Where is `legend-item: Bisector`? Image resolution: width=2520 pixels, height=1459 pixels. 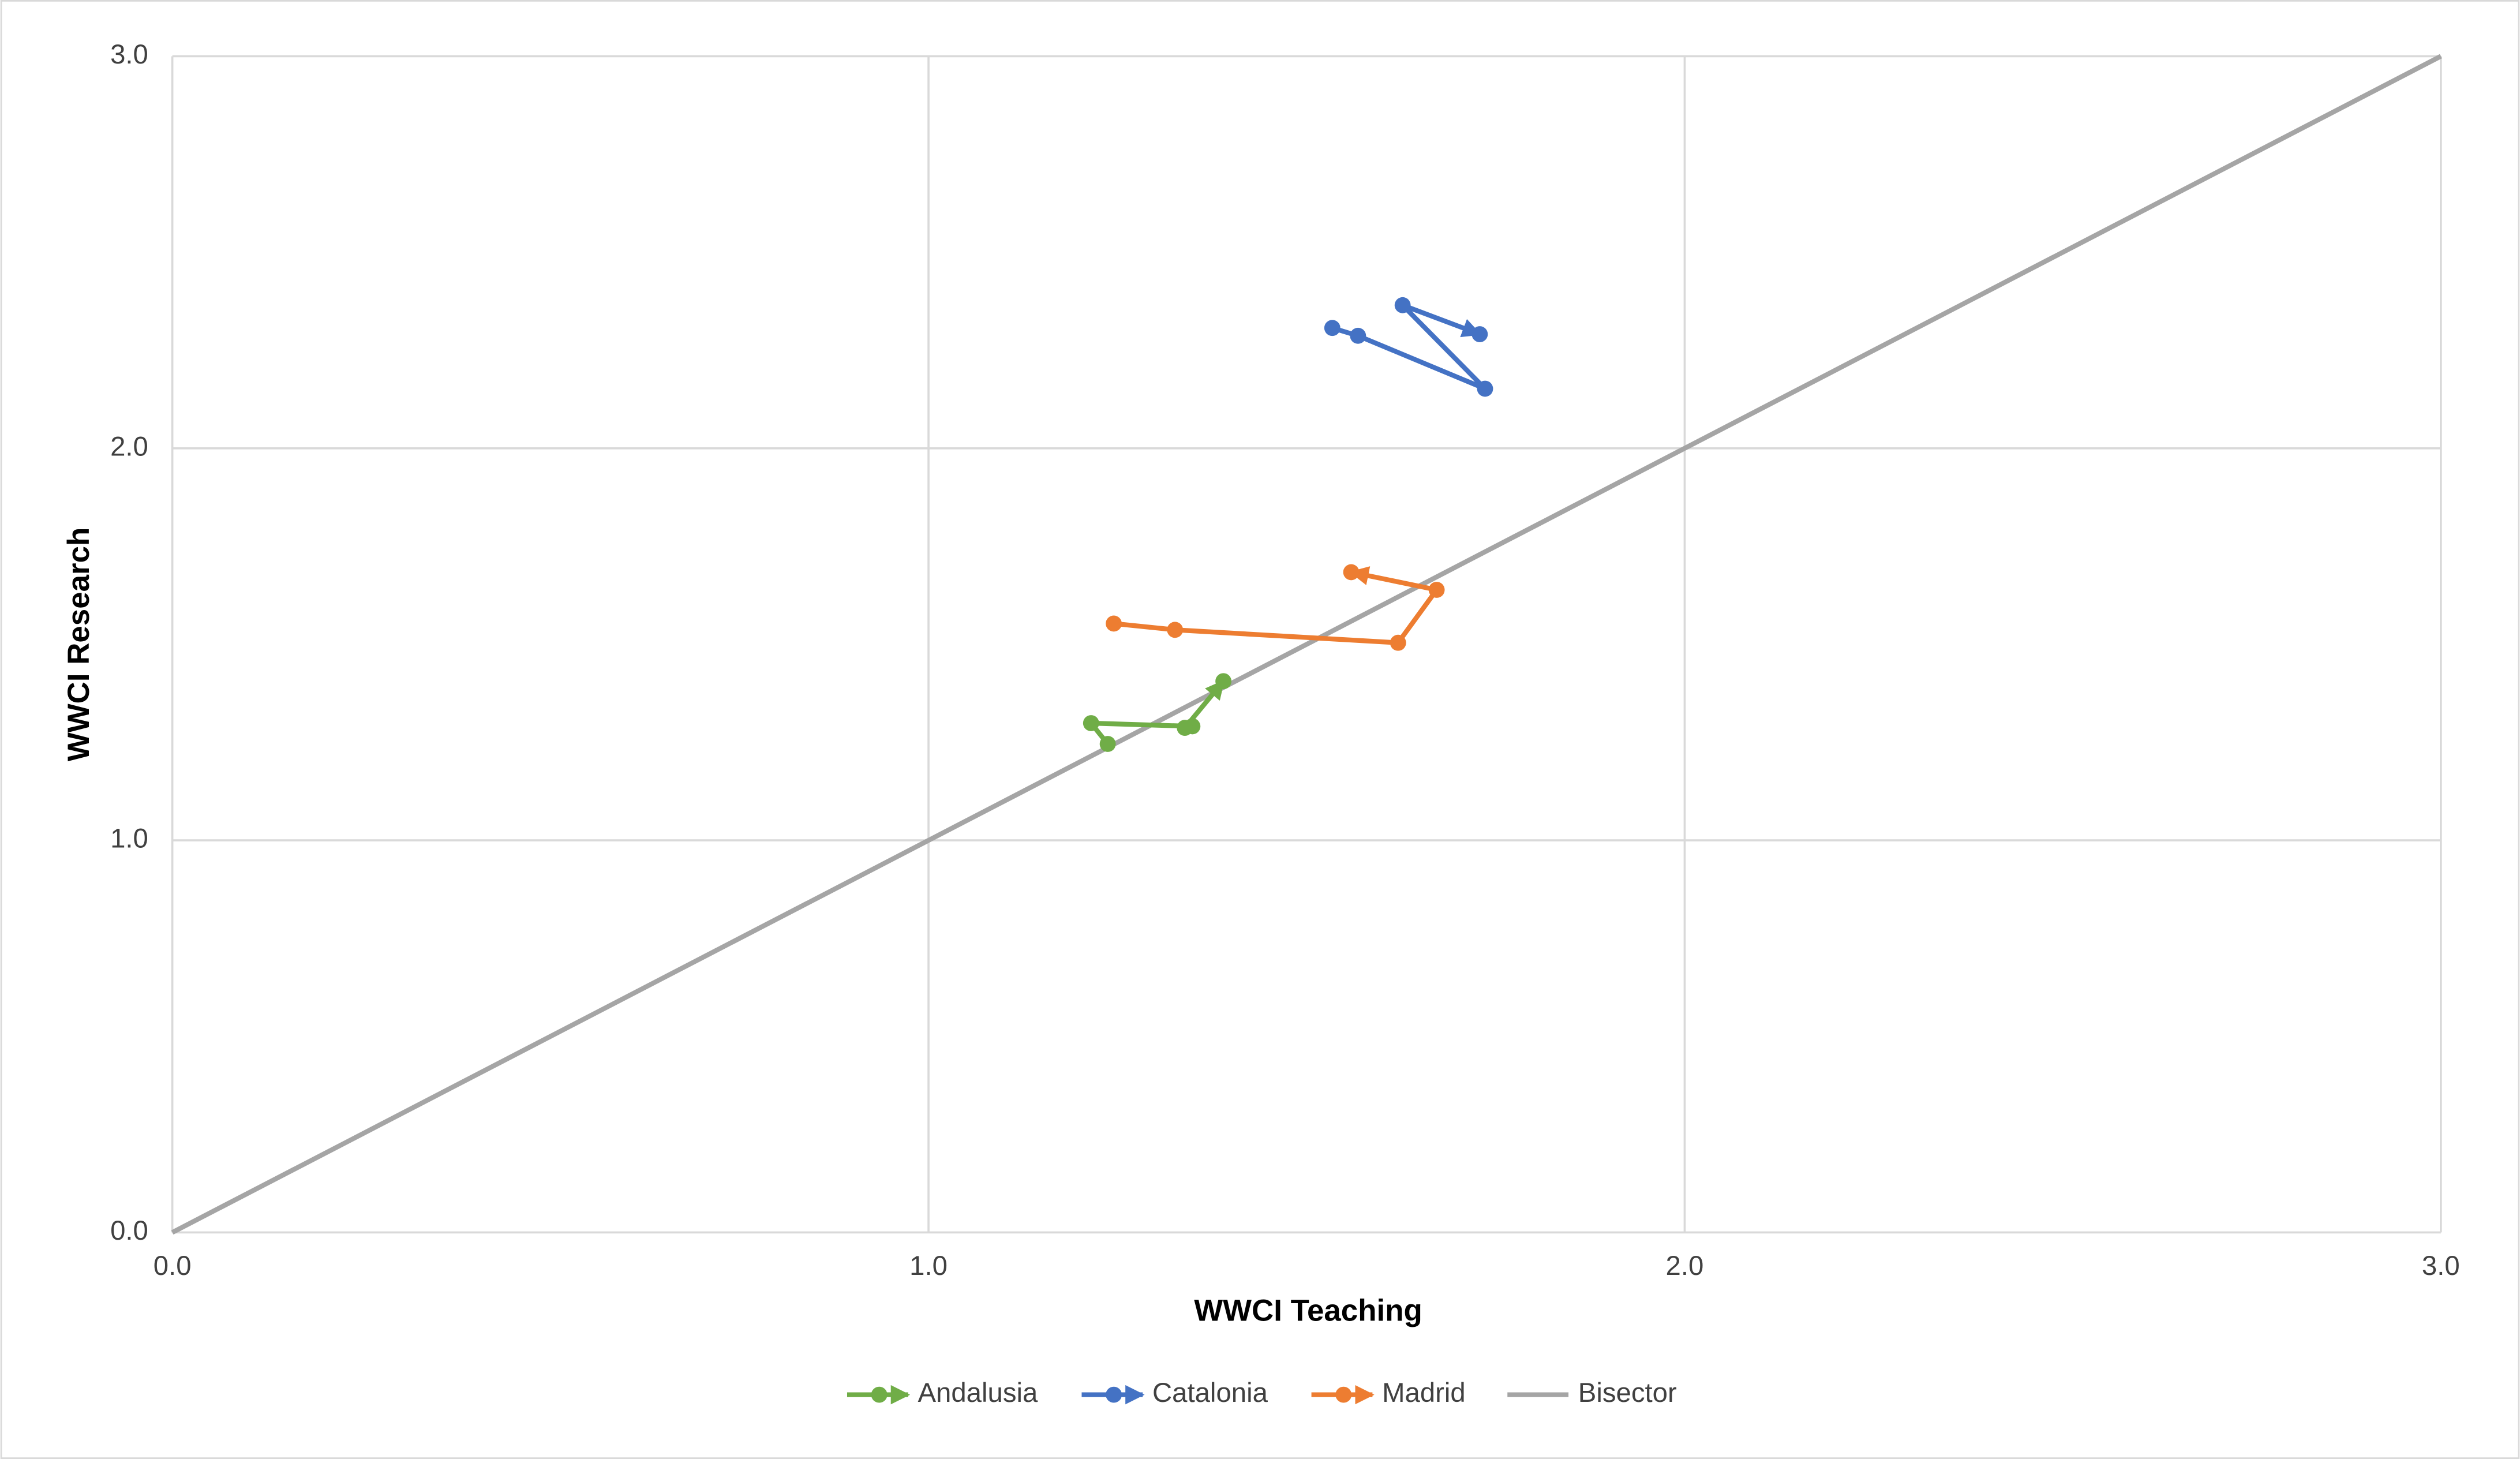
legend-item: Bisector is located at coordinates (1592, 1393).